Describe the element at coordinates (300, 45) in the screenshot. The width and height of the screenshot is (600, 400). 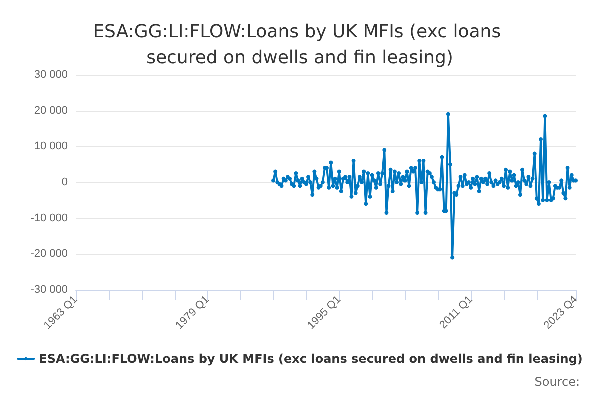
I see `chart-title: ESA:GG:LI:FLOW:Loans by UK MFIs (exc loans secured on dwells and fin leasing)` at that location.